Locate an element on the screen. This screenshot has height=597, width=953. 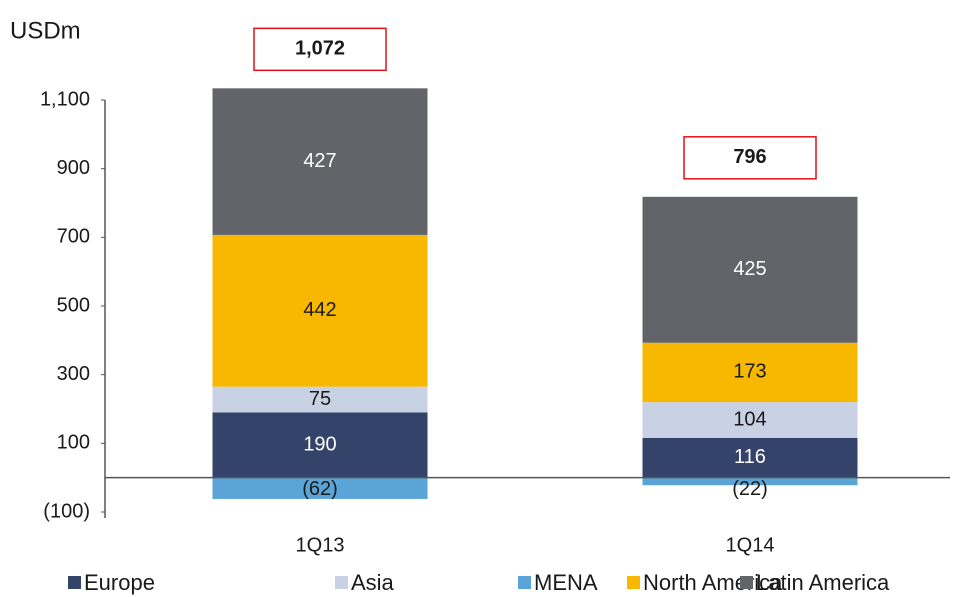
data-label: 425 is located at coordinates (749, 269).